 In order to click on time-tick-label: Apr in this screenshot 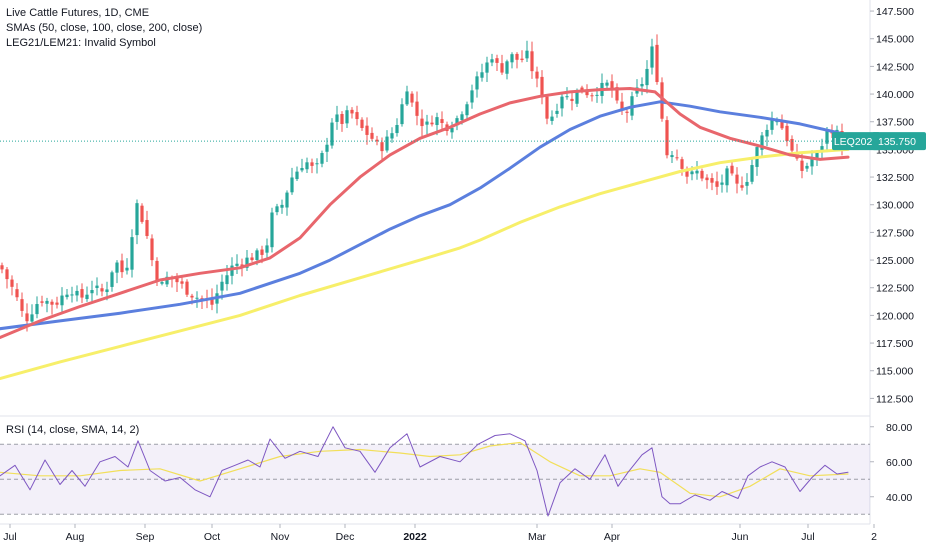, I will do `click(612, 537)`.